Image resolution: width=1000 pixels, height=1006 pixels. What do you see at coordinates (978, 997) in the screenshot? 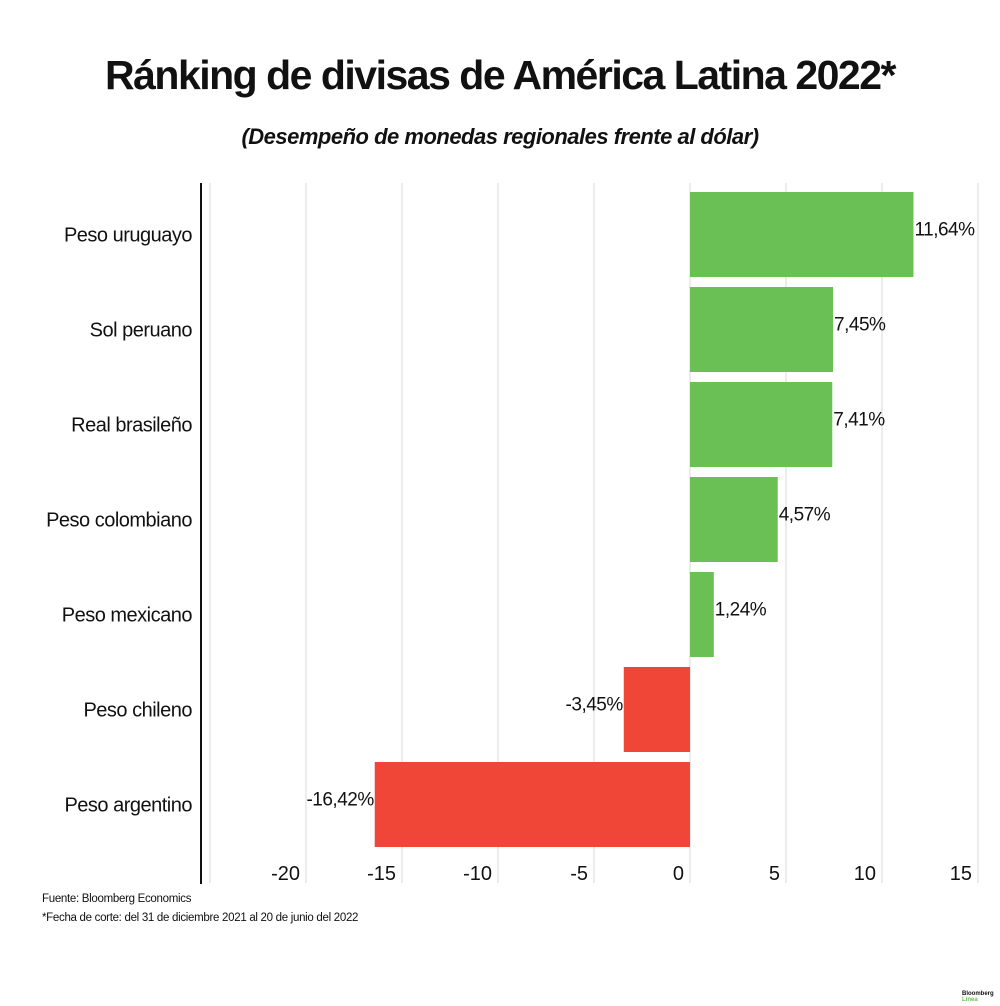
I see `bloomberg-linea-logo: Bloomberg Línea` at bounding box center [978, 997].